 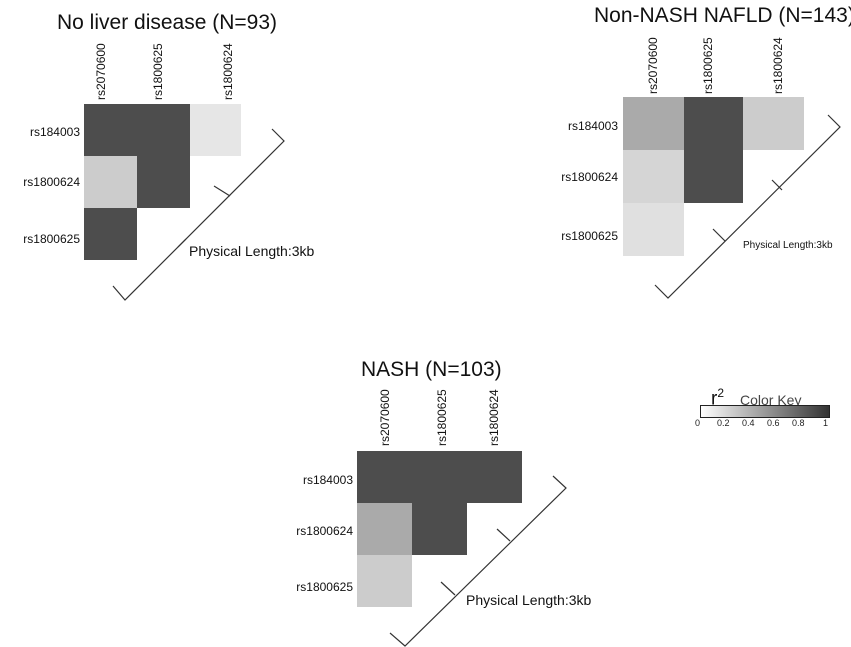 I want to click on color-key-tick: 1, so click(x=826, y=423).